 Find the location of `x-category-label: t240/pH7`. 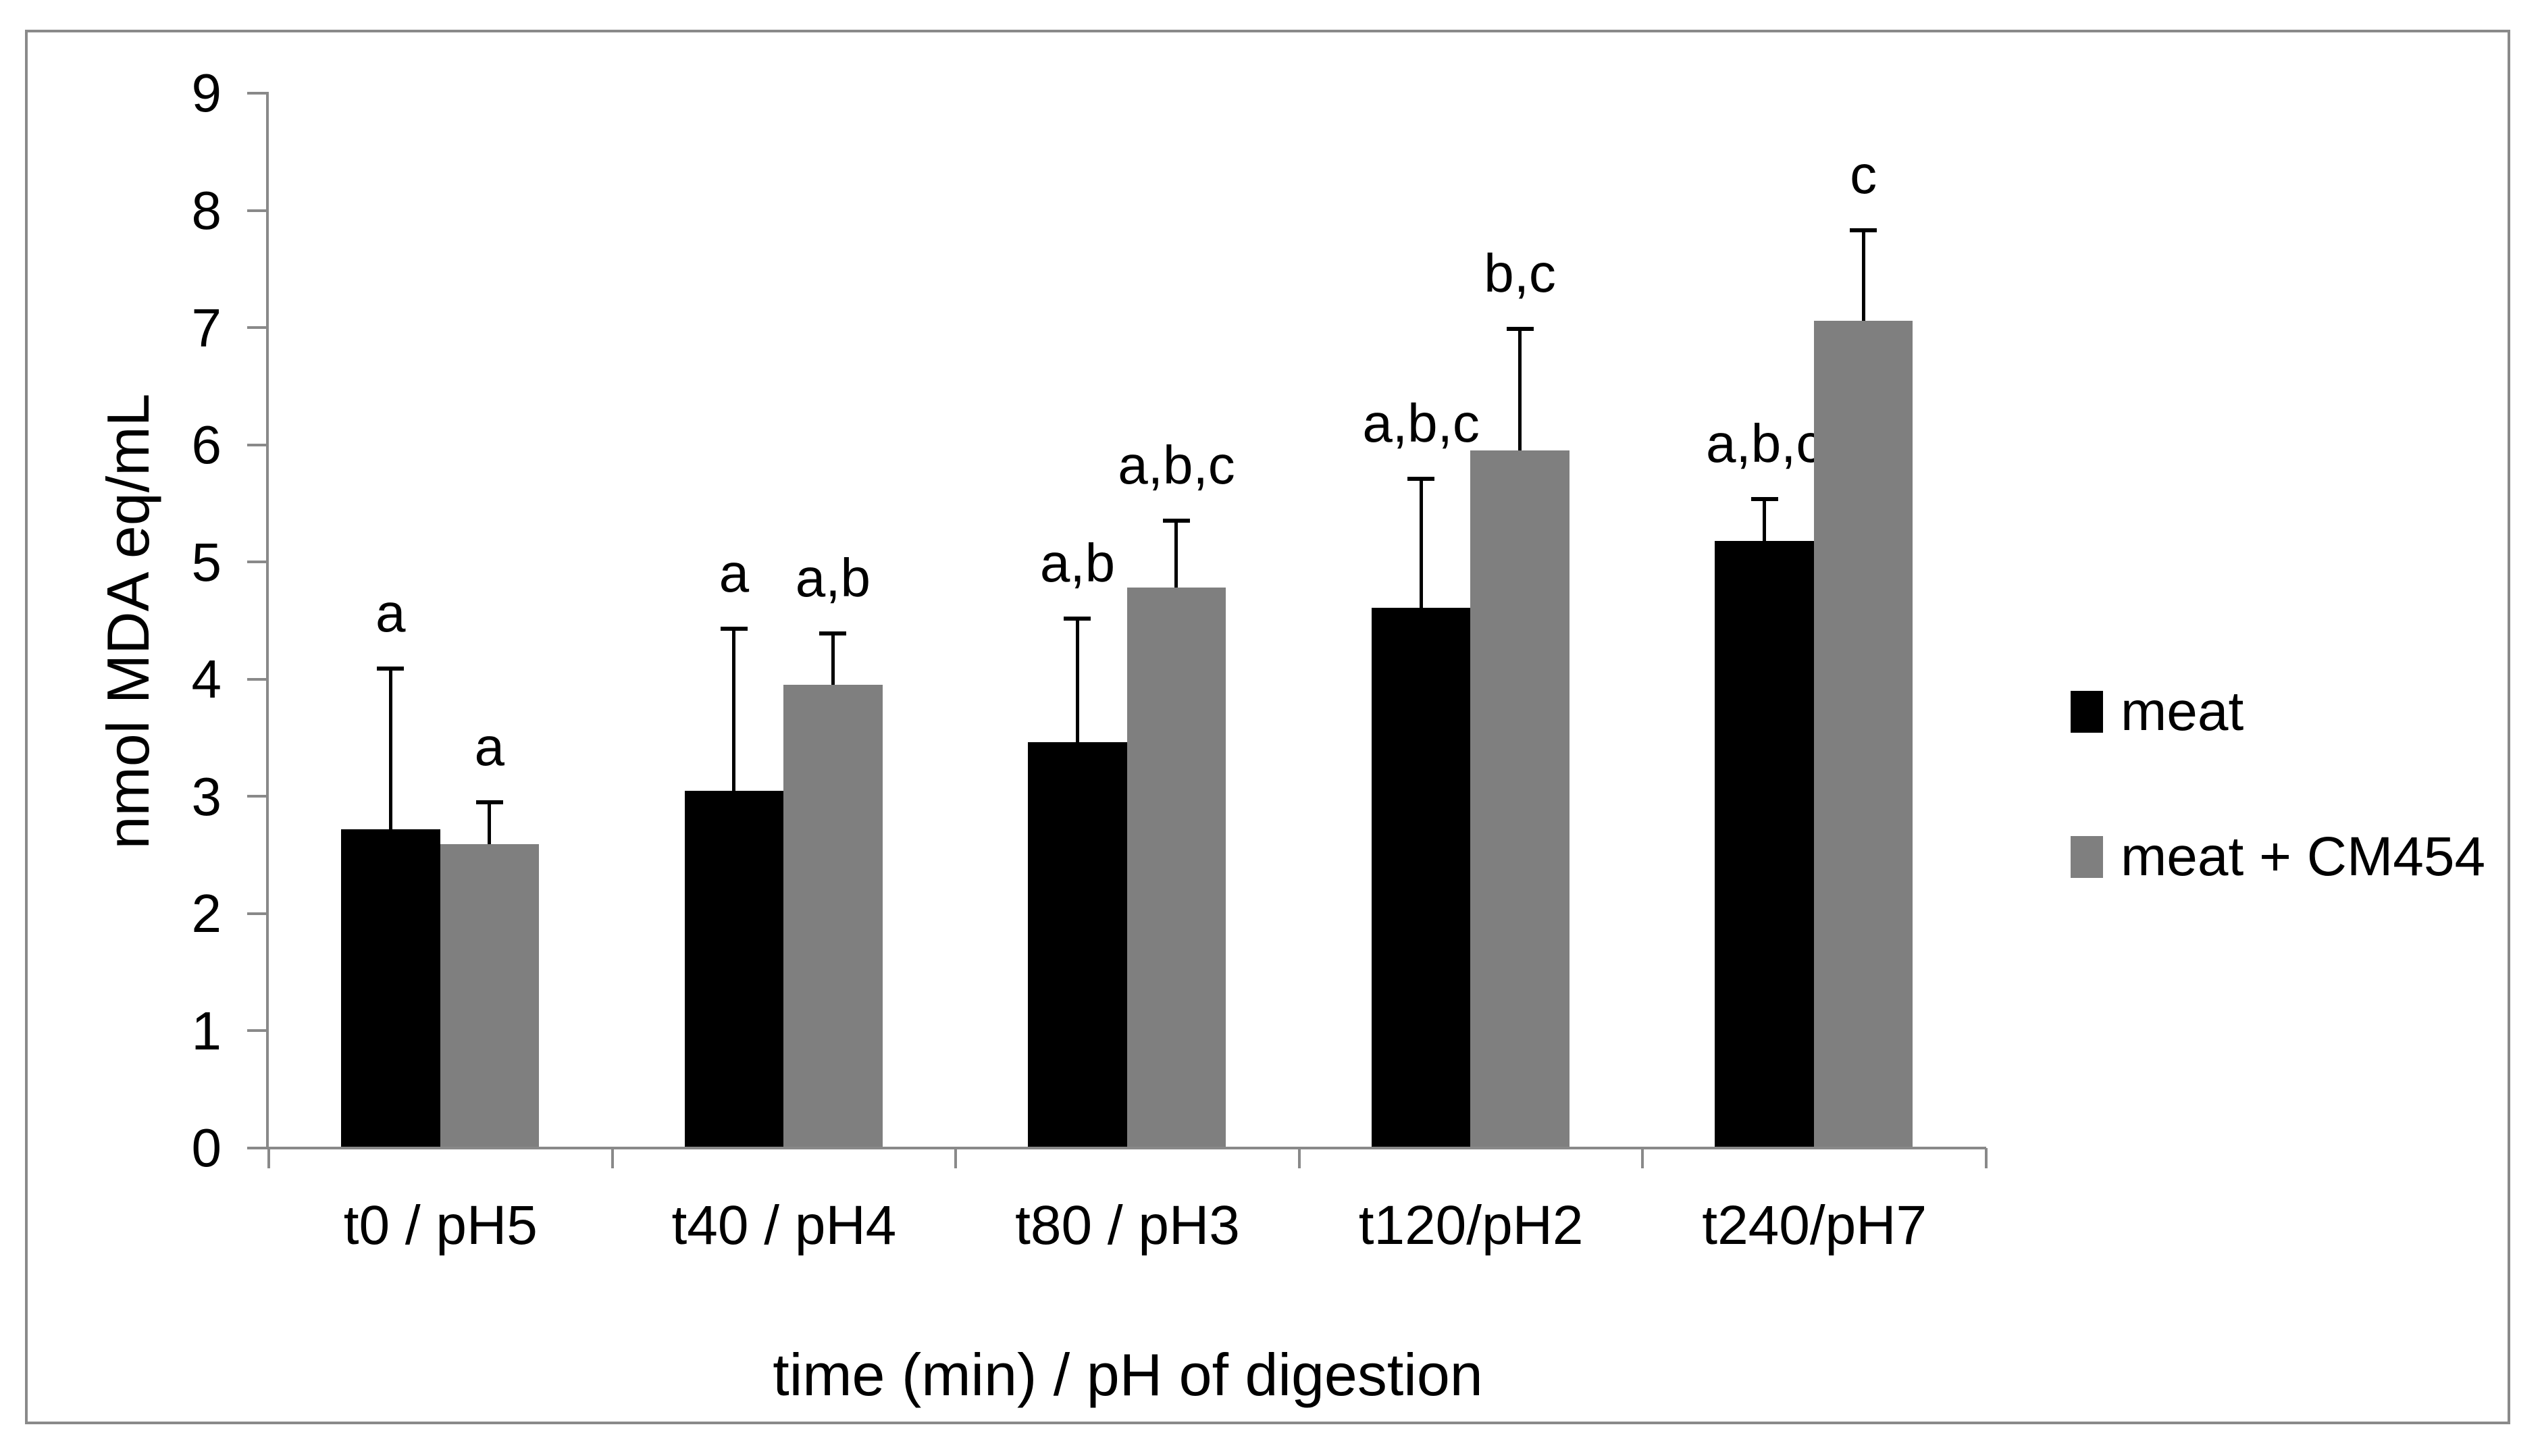

x-category-label: t240/pH7 is located at coordinates (1815, 1225).